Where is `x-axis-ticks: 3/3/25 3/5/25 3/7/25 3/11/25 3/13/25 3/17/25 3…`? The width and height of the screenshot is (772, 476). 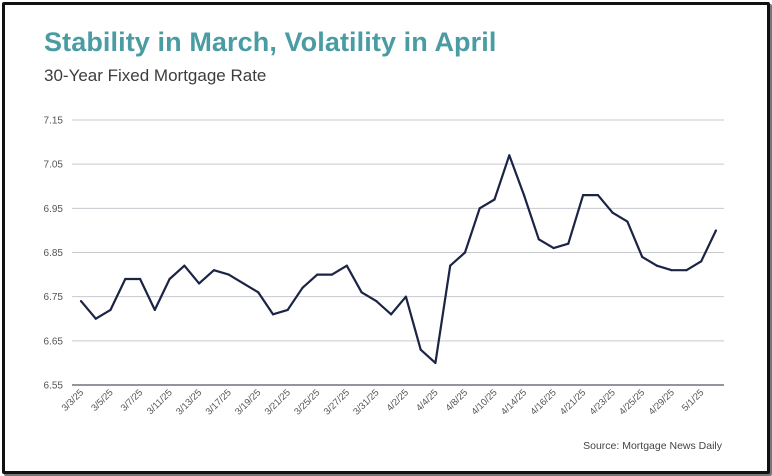 x-axis-ticks: 3/3/25 3/5/25 3/7/25 3/11/25 3/13/25 3/17/25 3… is located at coordinates (383, 402).